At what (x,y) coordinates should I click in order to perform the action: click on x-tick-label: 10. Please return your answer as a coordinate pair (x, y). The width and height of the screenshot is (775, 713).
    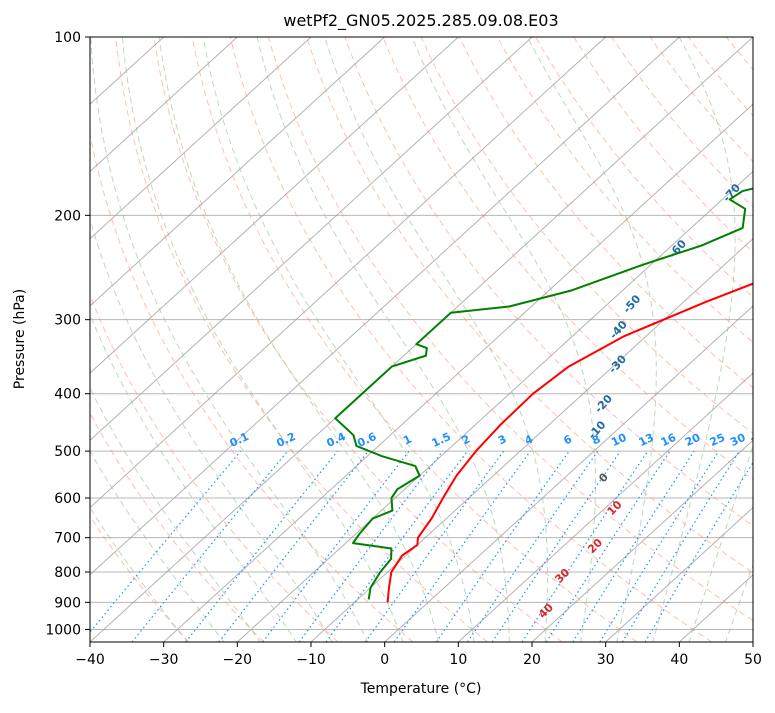
    Looking at the image, I should click on (458, 660).